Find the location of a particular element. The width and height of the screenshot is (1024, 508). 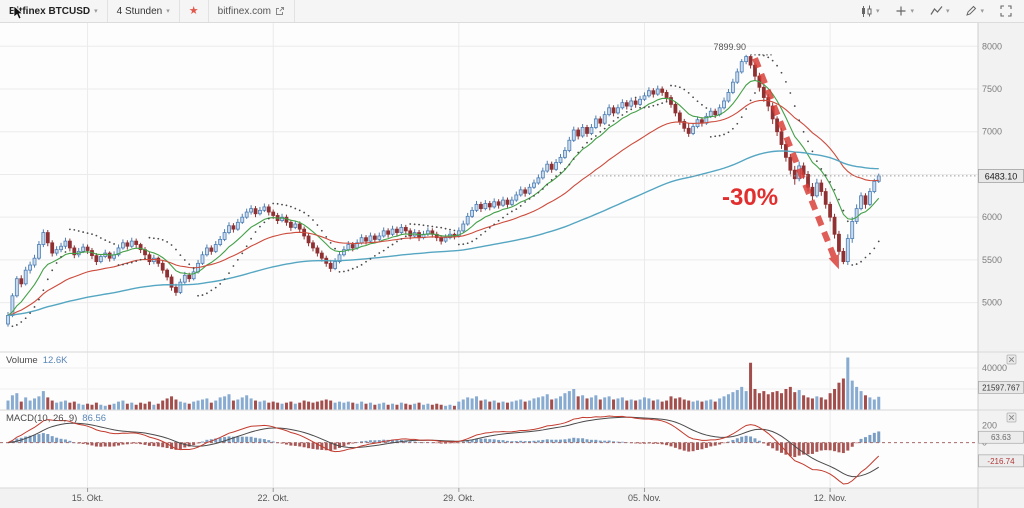

volume-pane-close-button is located at coordinates (1011, 359).